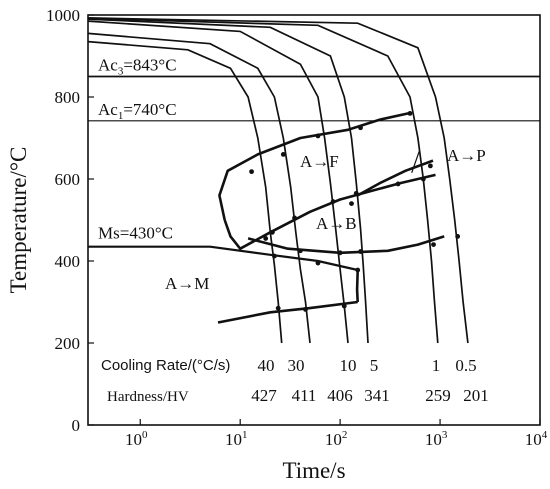 This screenshot has height=489, width=550. What do you see at coordinates (266, 365) in the screenshot?
I see `cooling-rate-value: 40` at bounding box center [266, 365].